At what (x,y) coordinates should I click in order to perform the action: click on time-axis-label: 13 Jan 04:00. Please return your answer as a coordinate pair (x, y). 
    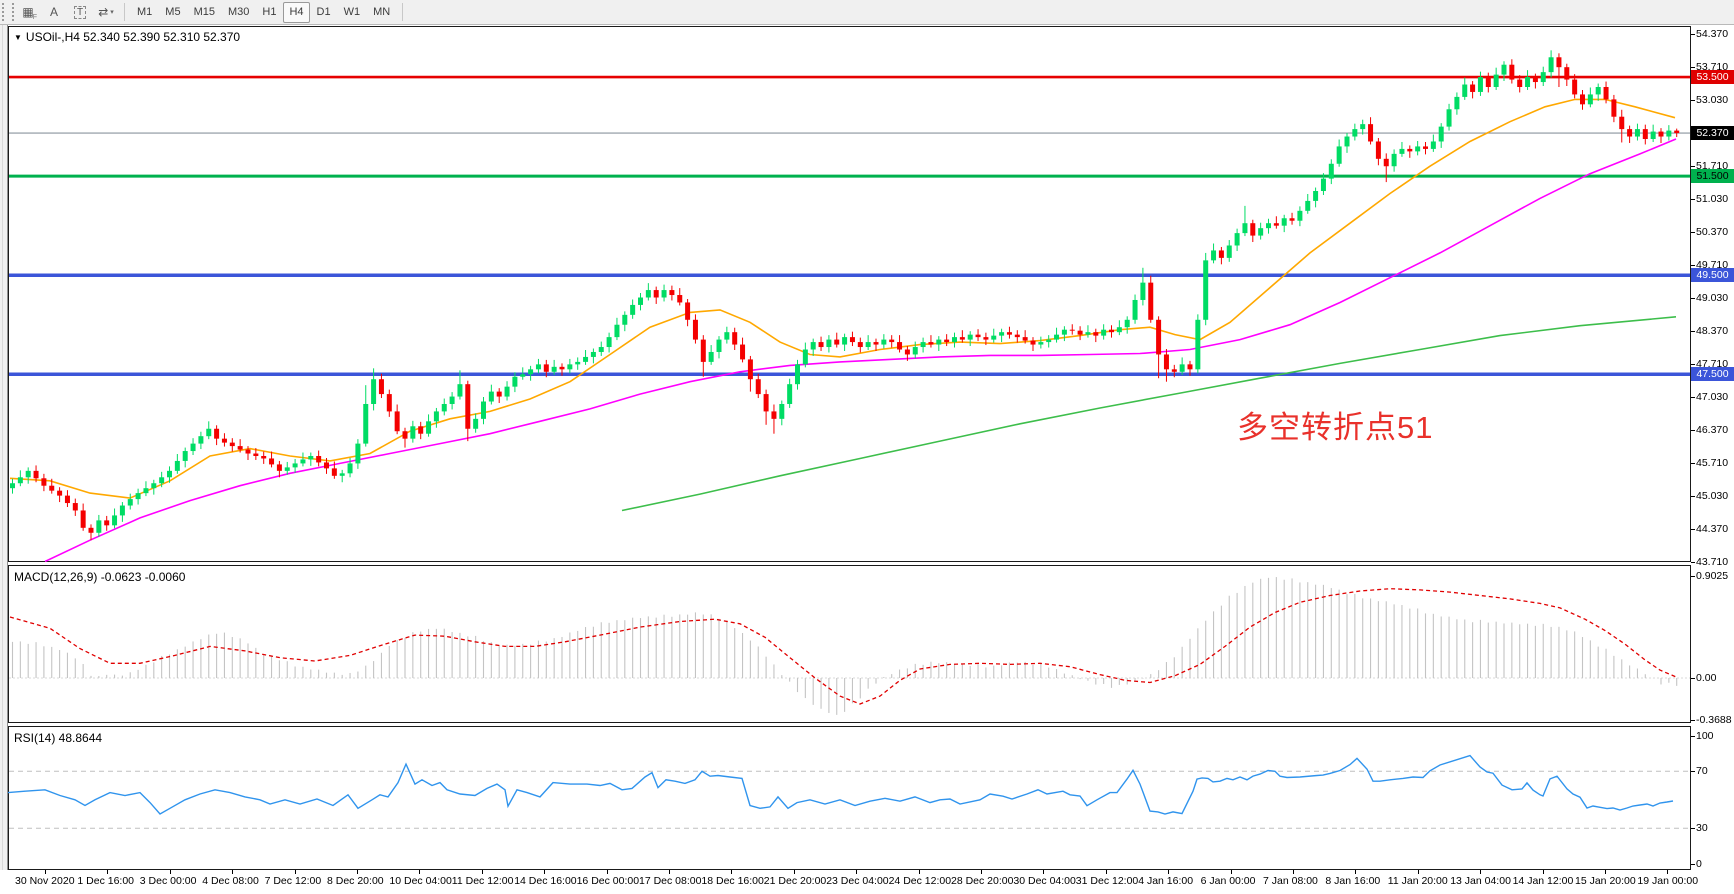
    Looking at the image, I should click on (1480, 881).